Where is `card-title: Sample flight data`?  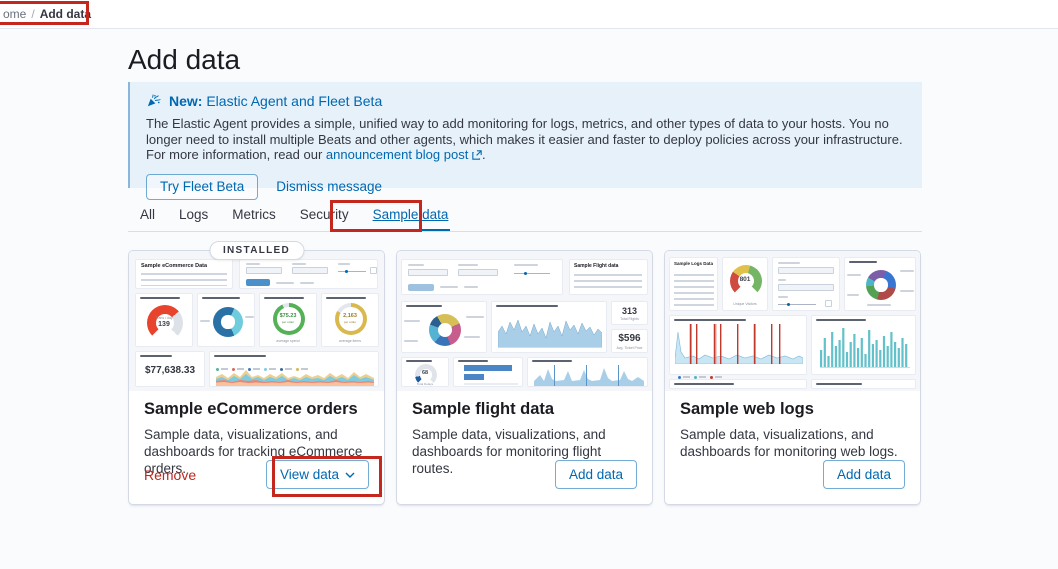 card-title: Sample flight data is located at coordinates (483, 409).